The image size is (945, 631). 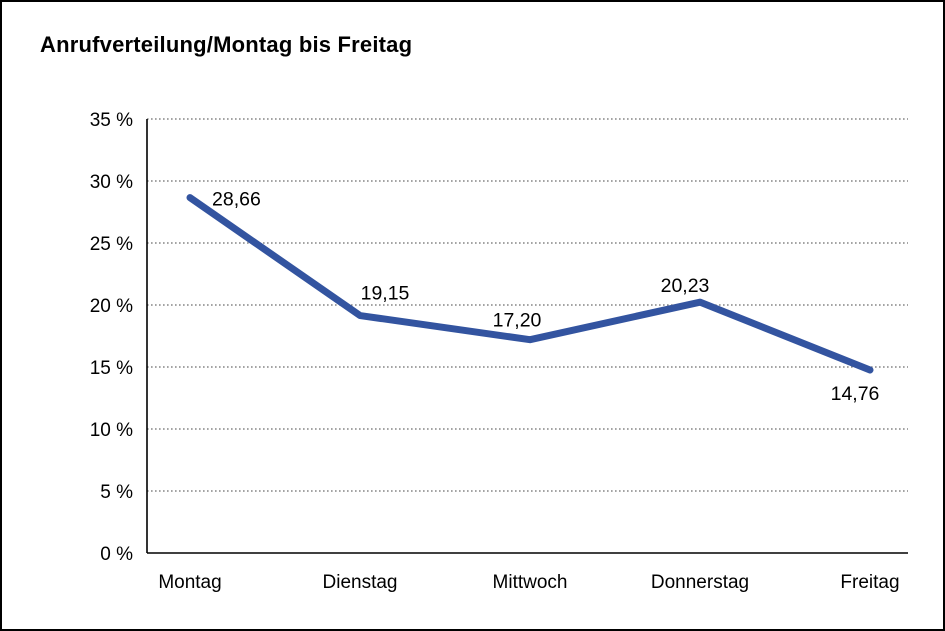 What do you see at coordinates (111, 368) in the screenshot?
I see `y-tick-label: 15 %` at bounding box center [111, 368].